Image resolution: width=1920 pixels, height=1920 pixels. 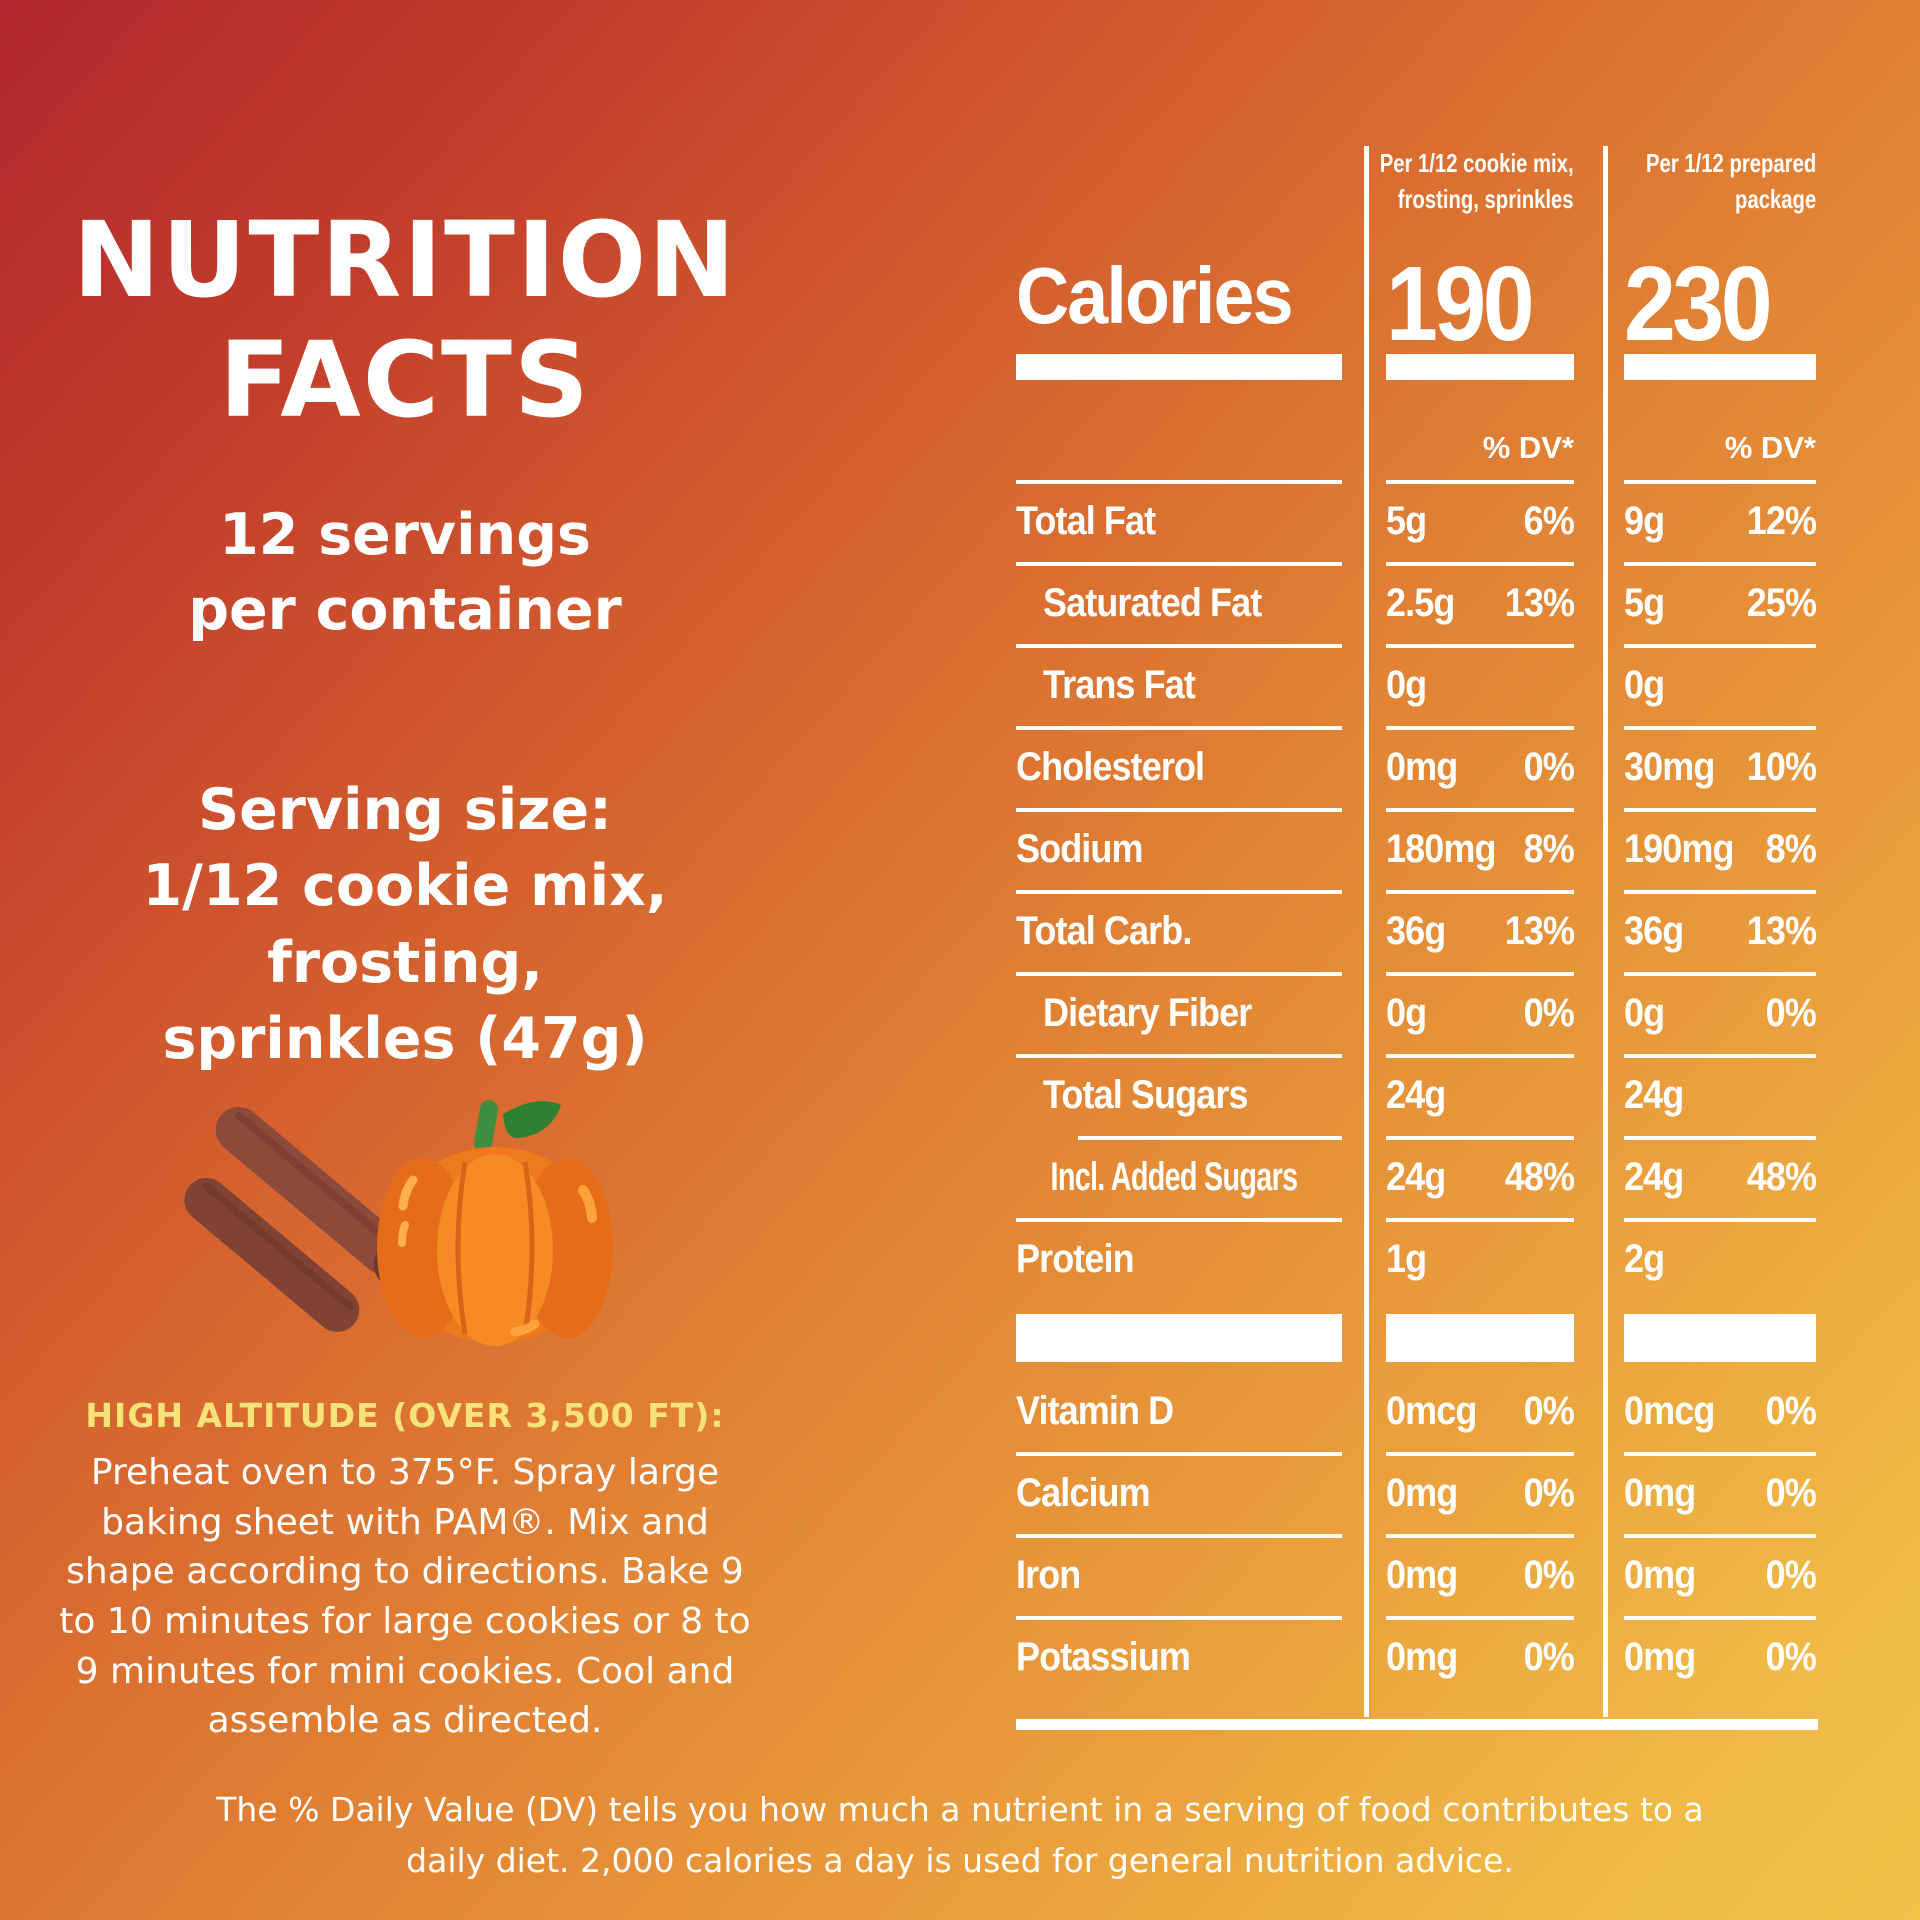 What do you see at coordinates (1441, 848) in the screenshot?
I see `amount-cell: 180mg` at bounding box center [1441, 848].